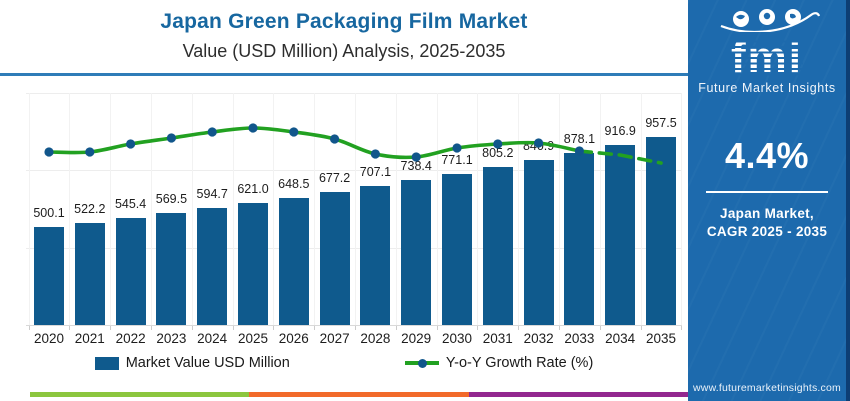  Describe the element at coordinates (579, 338) in the screenshot. I see `x-axis-label: 2033` at that location.